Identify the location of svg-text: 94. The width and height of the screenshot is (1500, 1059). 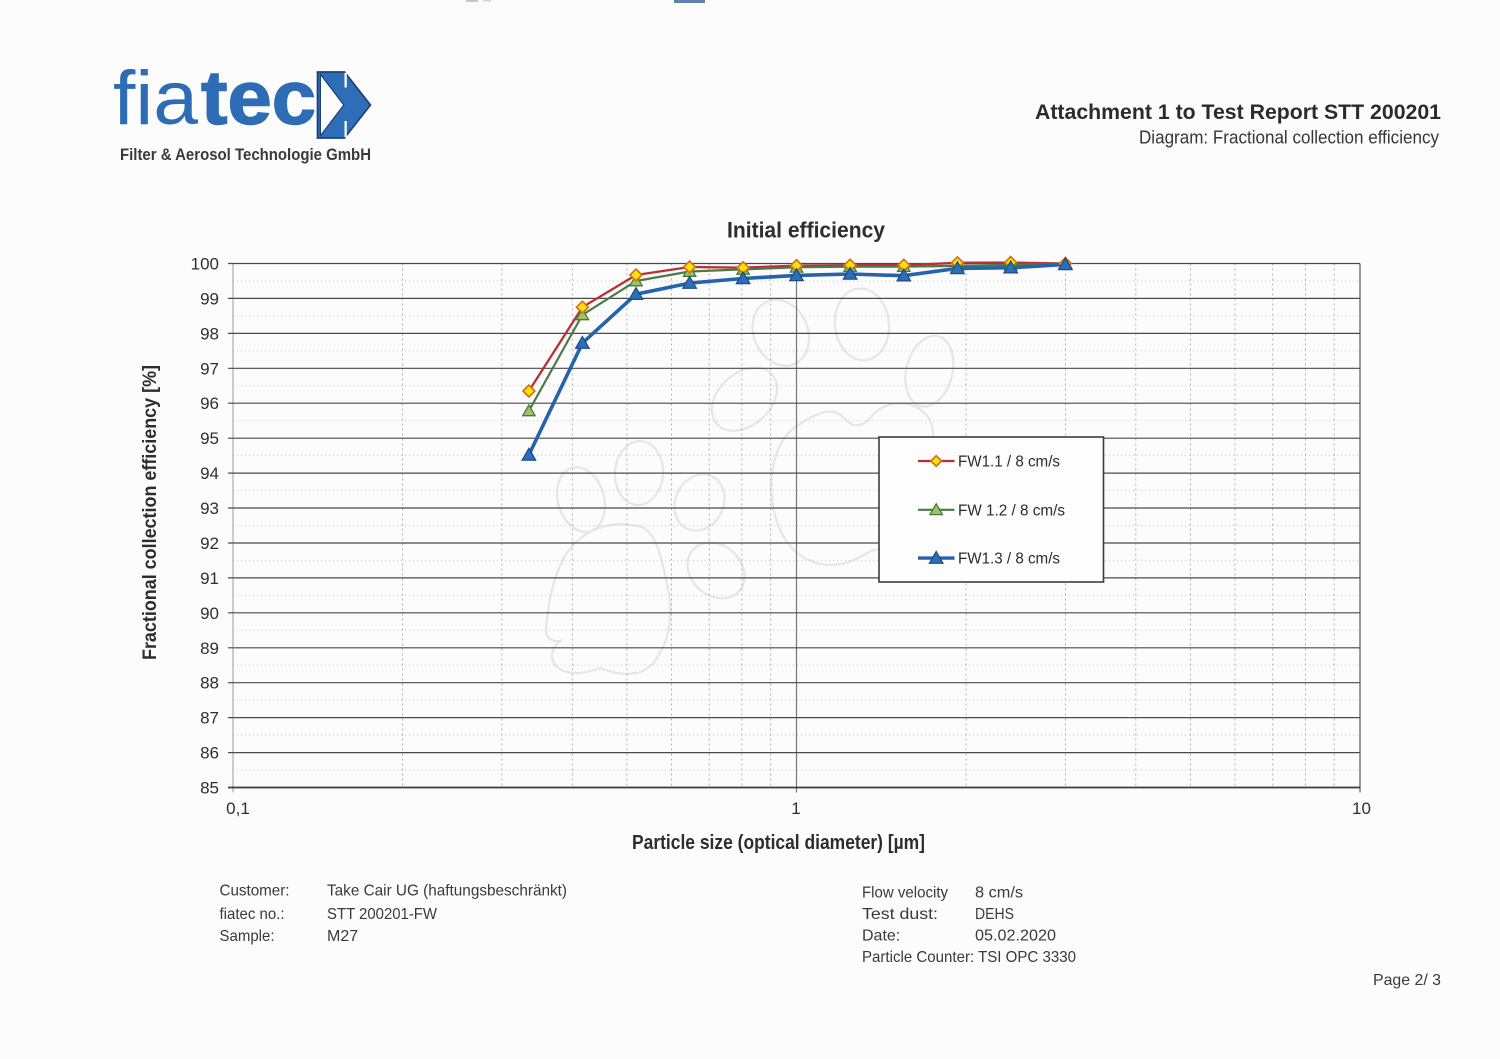
(209, 473).